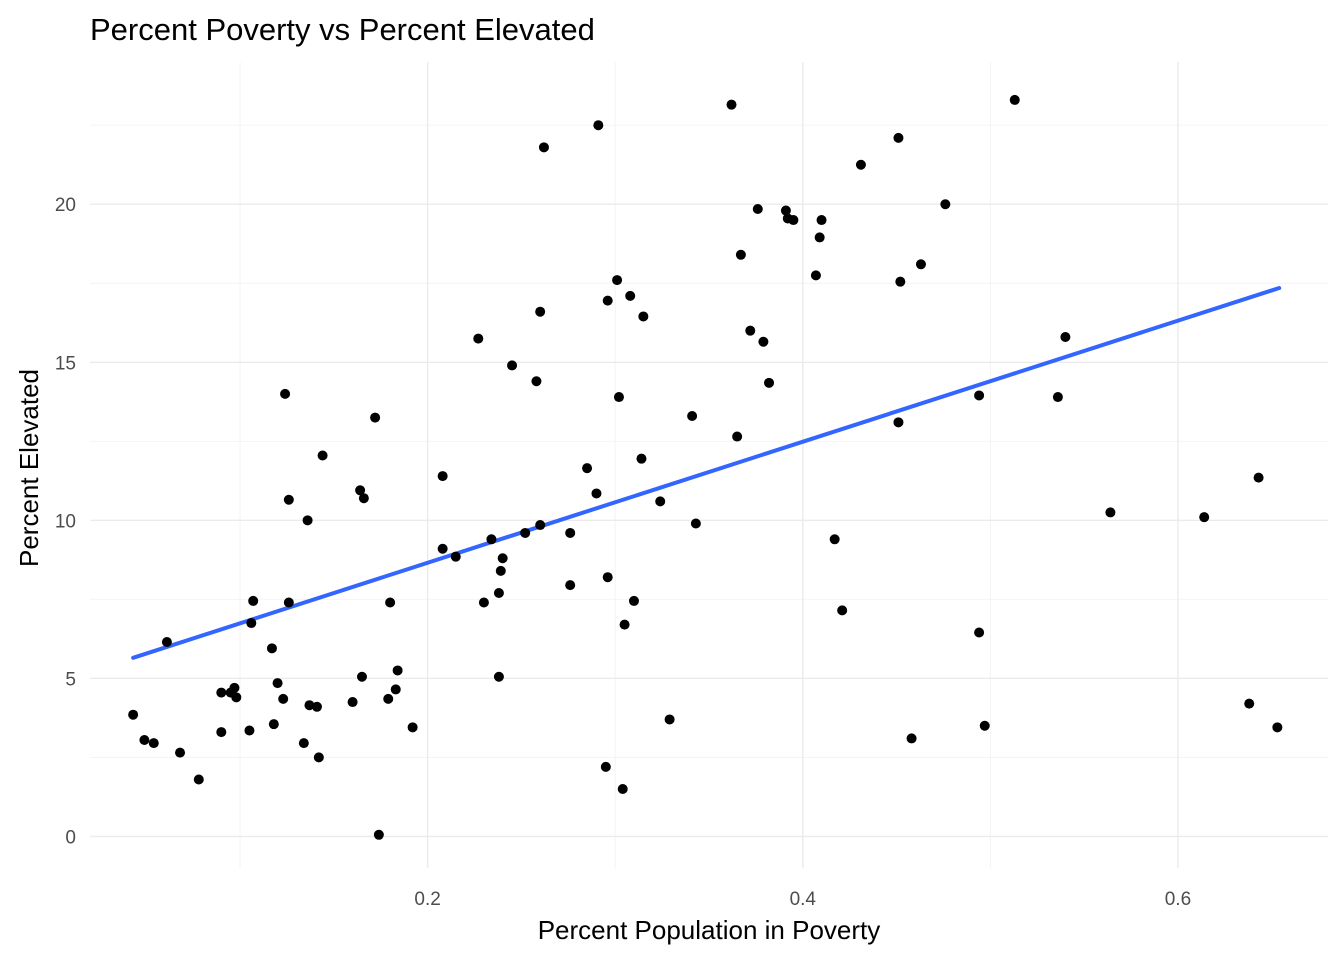  I want to click on y-tick-label: 20, so click(65, 205).